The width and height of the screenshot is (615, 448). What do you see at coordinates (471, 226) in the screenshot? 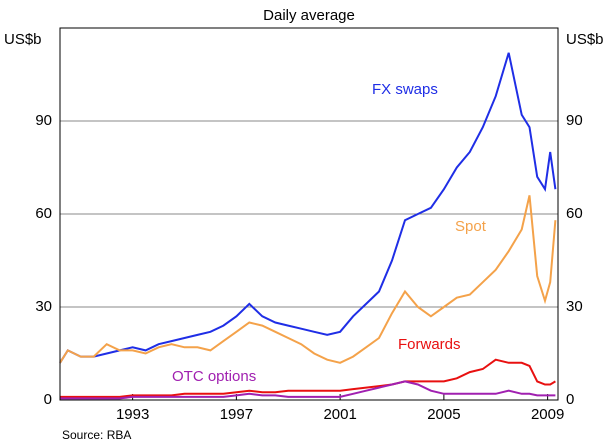
I see `series-label: Spot` at bounding box center [471, 226].